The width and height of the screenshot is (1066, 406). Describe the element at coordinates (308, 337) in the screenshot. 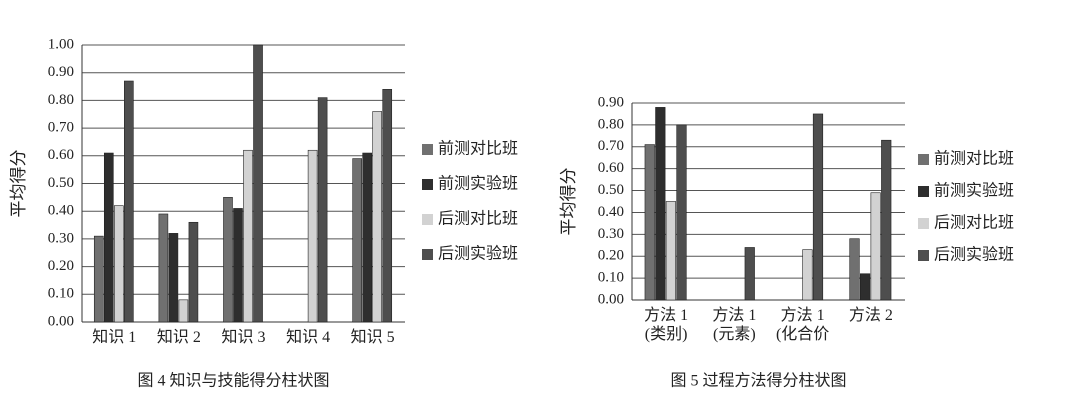

I see `x-tick-label: 知识 4` at that location.